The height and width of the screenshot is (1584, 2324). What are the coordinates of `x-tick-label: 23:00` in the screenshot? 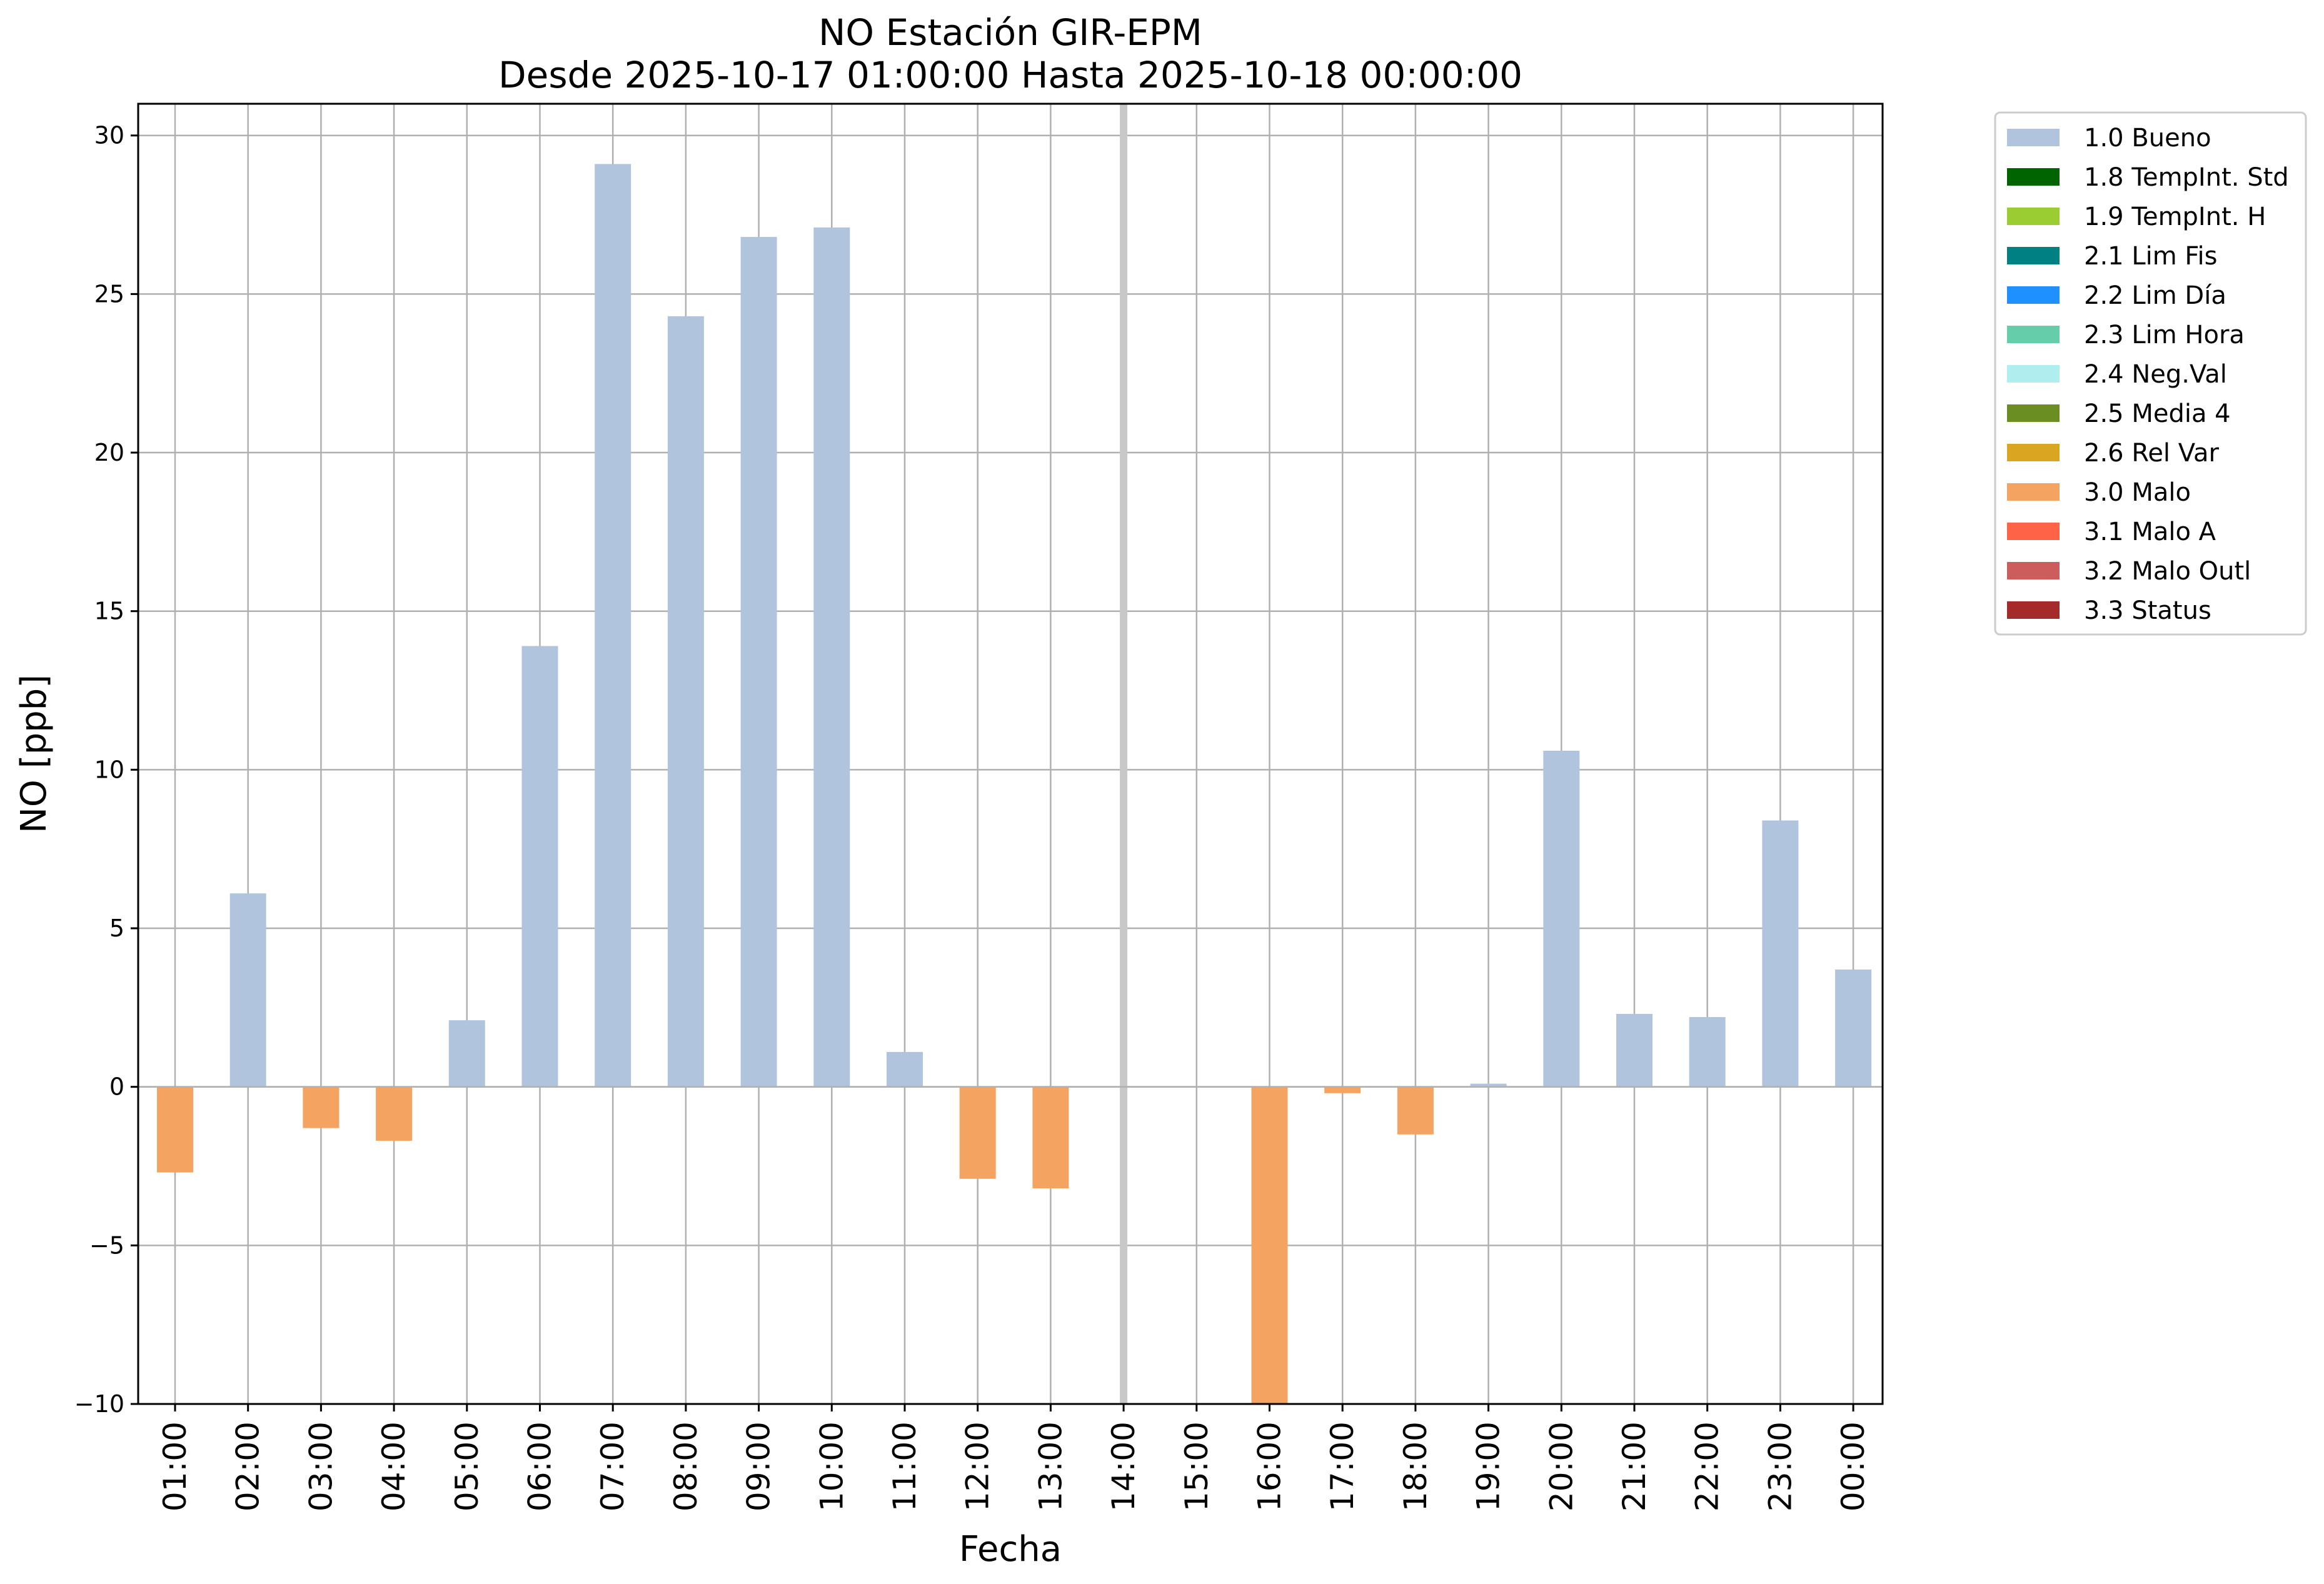 It's located at (1780, 1466).